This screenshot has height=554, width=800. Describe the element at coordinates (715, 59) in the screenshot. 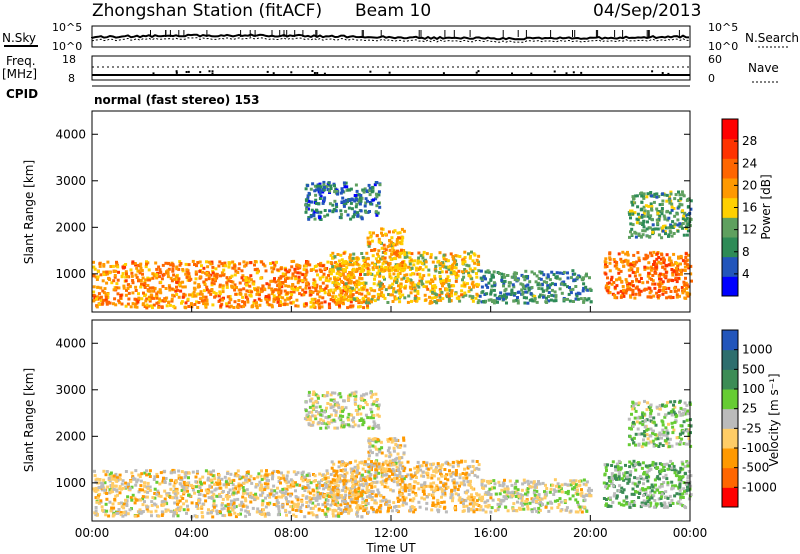

I see `freq-right-tick-top: 60` at that location.